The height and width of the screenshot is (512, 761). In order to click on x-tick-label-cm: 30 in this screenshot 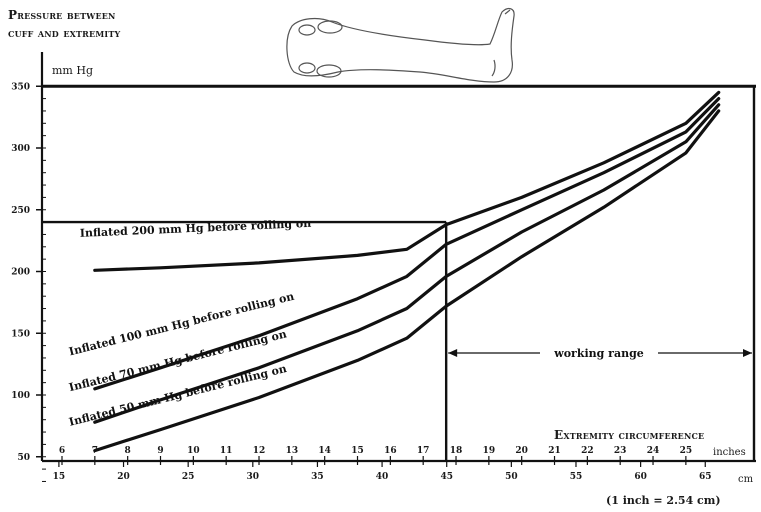, I will do `click(253, 477)`.